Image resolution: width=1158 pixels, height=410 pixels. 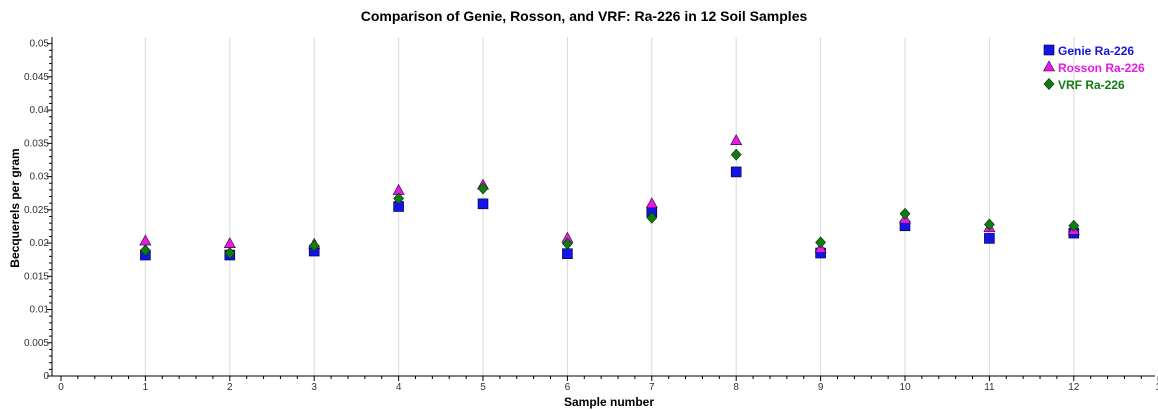 I want to click on legend: Genie Ra-226 Rosson Ra-226 VRF Ra-226, so click(x=1093, y=68).